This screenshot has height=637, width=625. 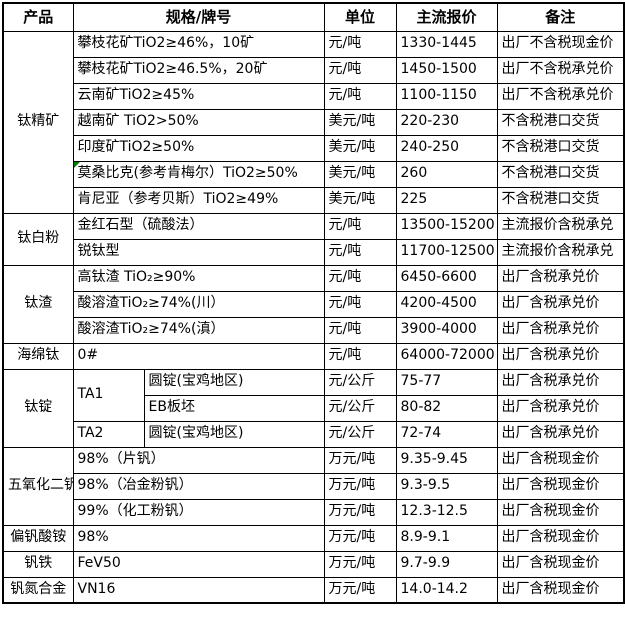 What do you see at coordinates (446, 486) in the screenshot?
I see `price-cell: 9.3-9.5` at bounding box center [446, 486].